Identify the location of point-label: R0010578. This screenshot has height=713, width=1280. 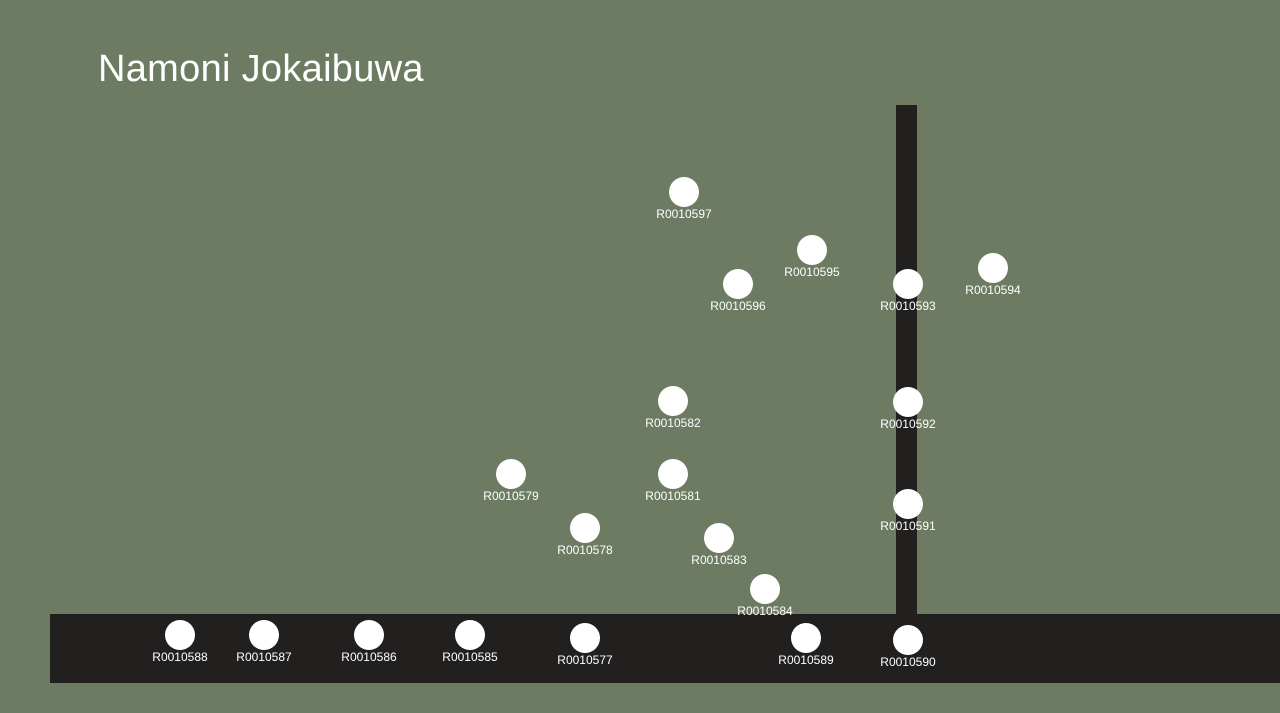
(585, 550).